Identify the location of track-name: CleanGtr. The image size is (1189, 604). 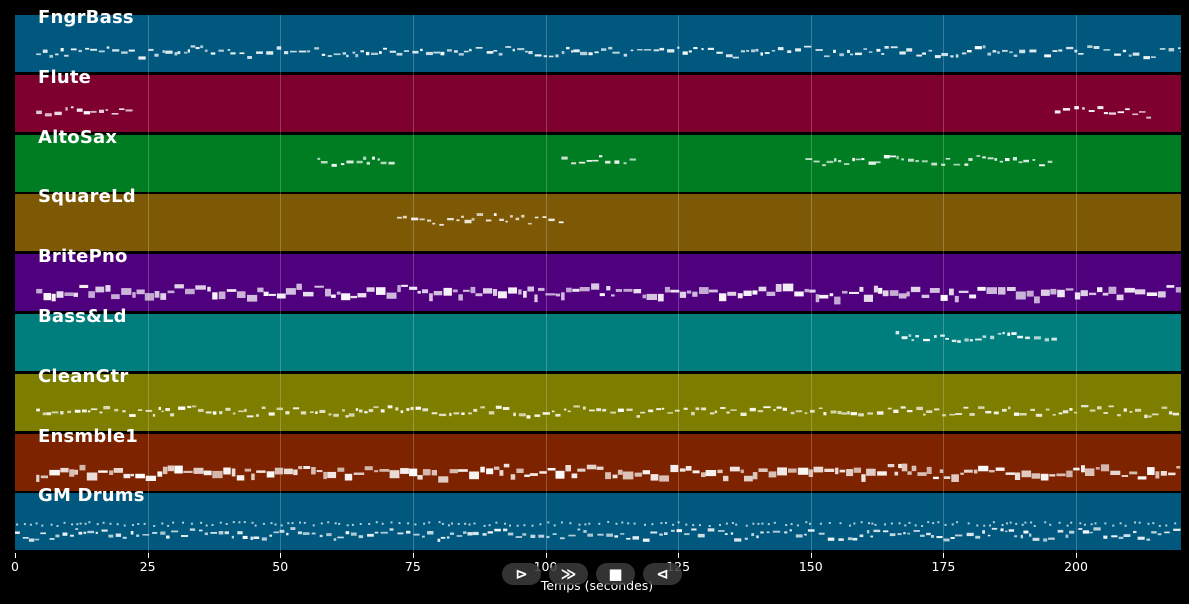
(83, 376).